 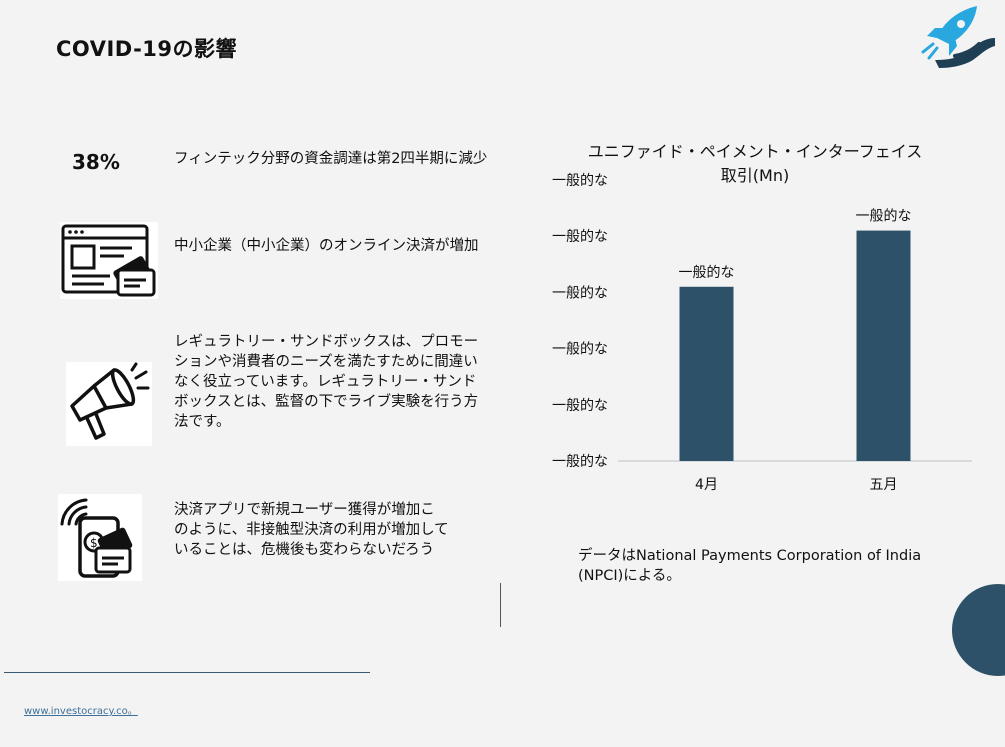 I want to click on rocket-hand-logo-icon, so click(x=958, y=37).